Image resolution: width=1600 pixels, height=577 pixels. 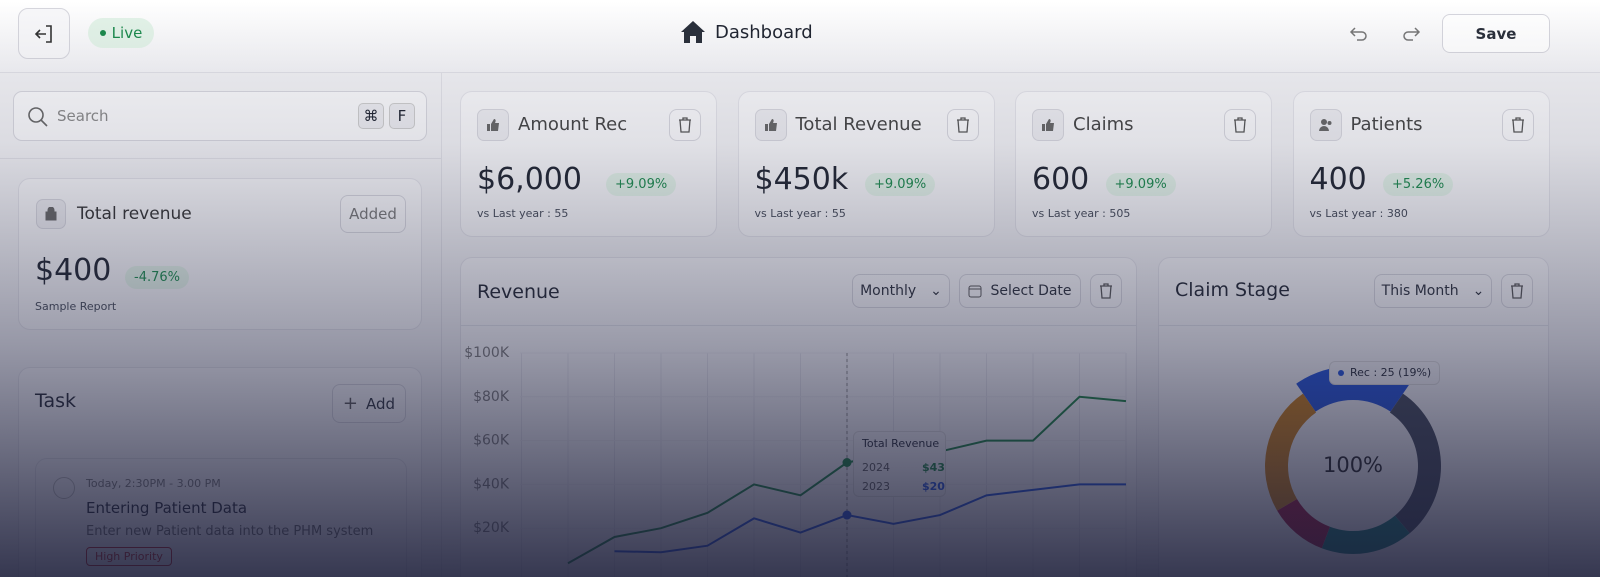 What do you see at coordinates (899, 464) in the screenshot?
I see `line-tooltip: Total Revenue 2024 $43 2023 $20` at bounding box center [899, 464].